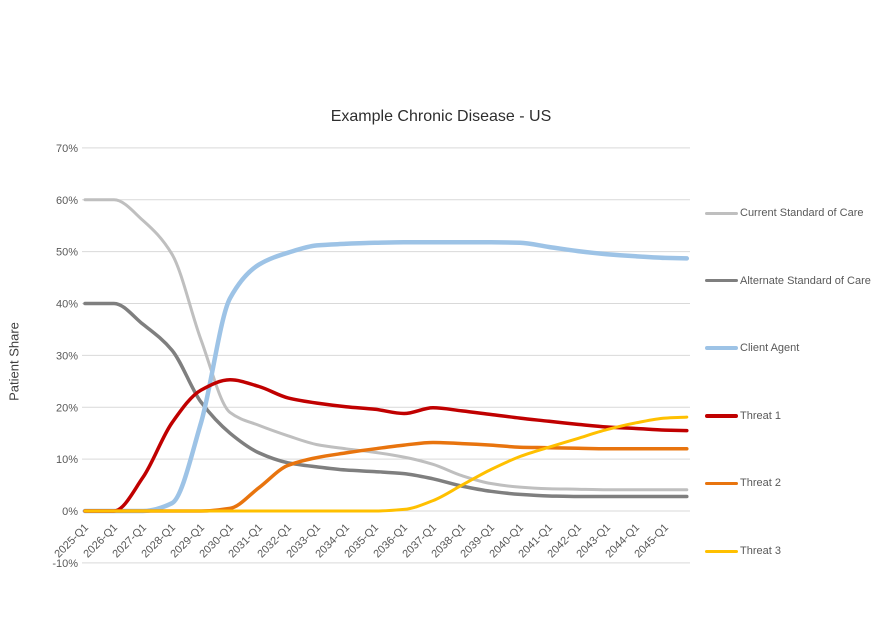 The image size is (895, 620). I want to click on legend-label: Client Agent, so click(770, 348).